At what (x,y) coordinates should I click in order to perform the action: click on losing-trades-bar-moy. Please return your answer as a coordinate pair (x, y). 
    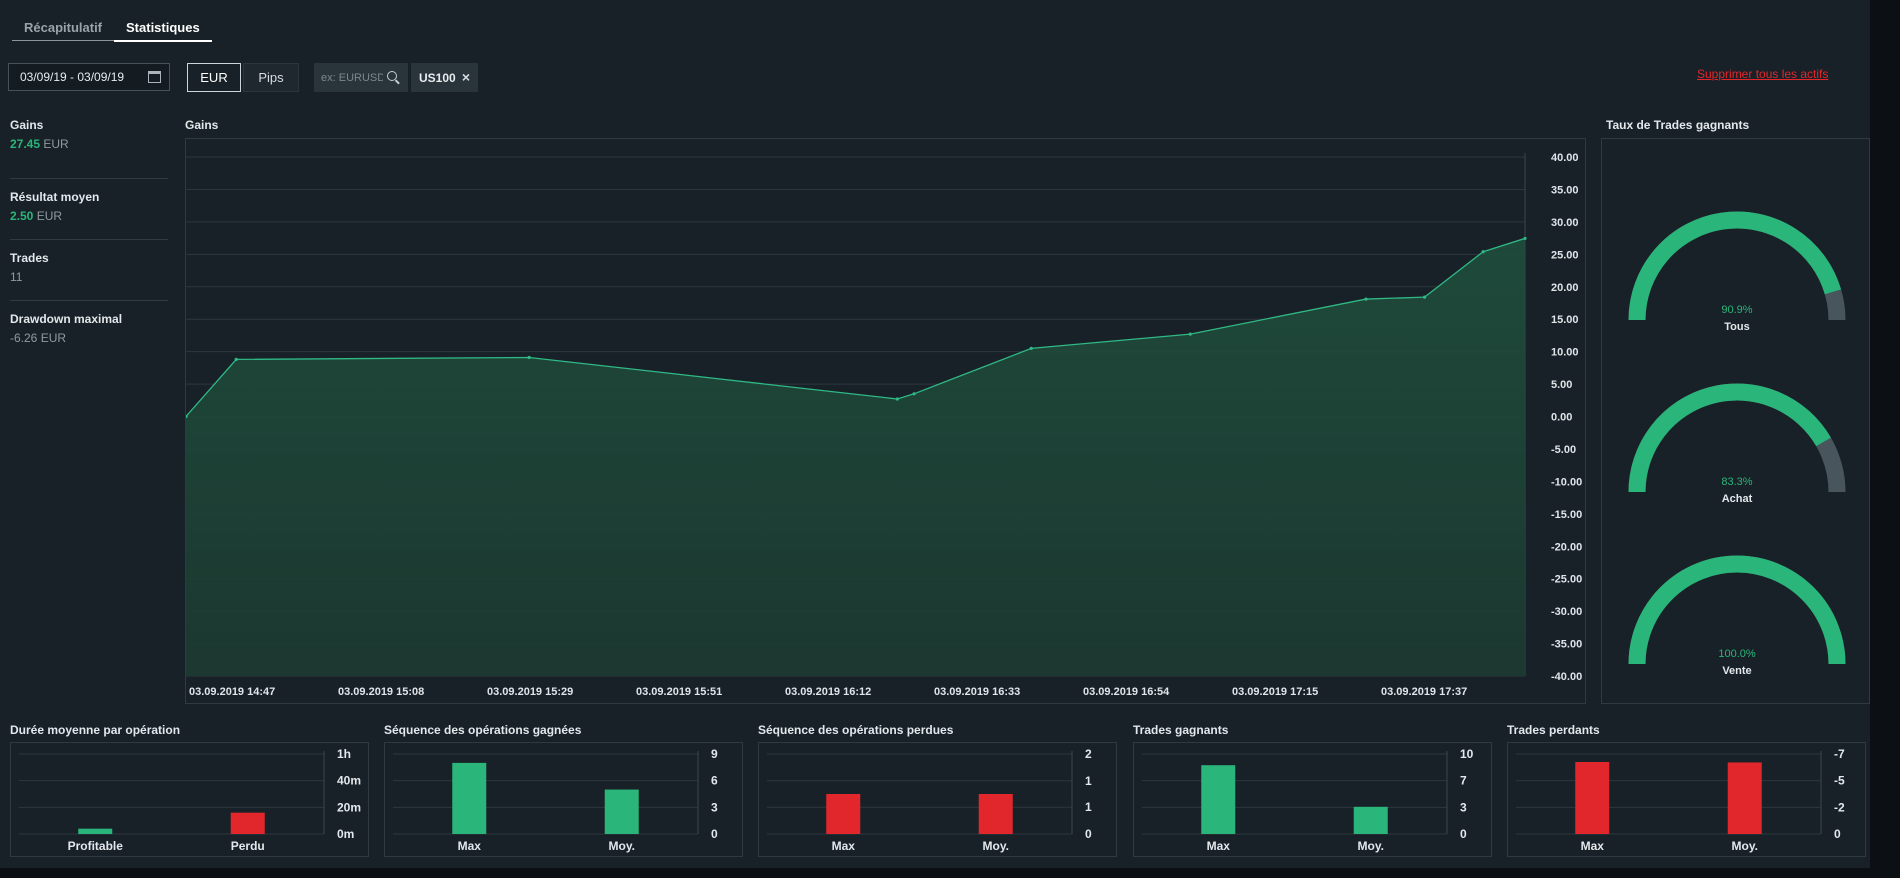
    Looking at the image, I should click on (1744, 798).